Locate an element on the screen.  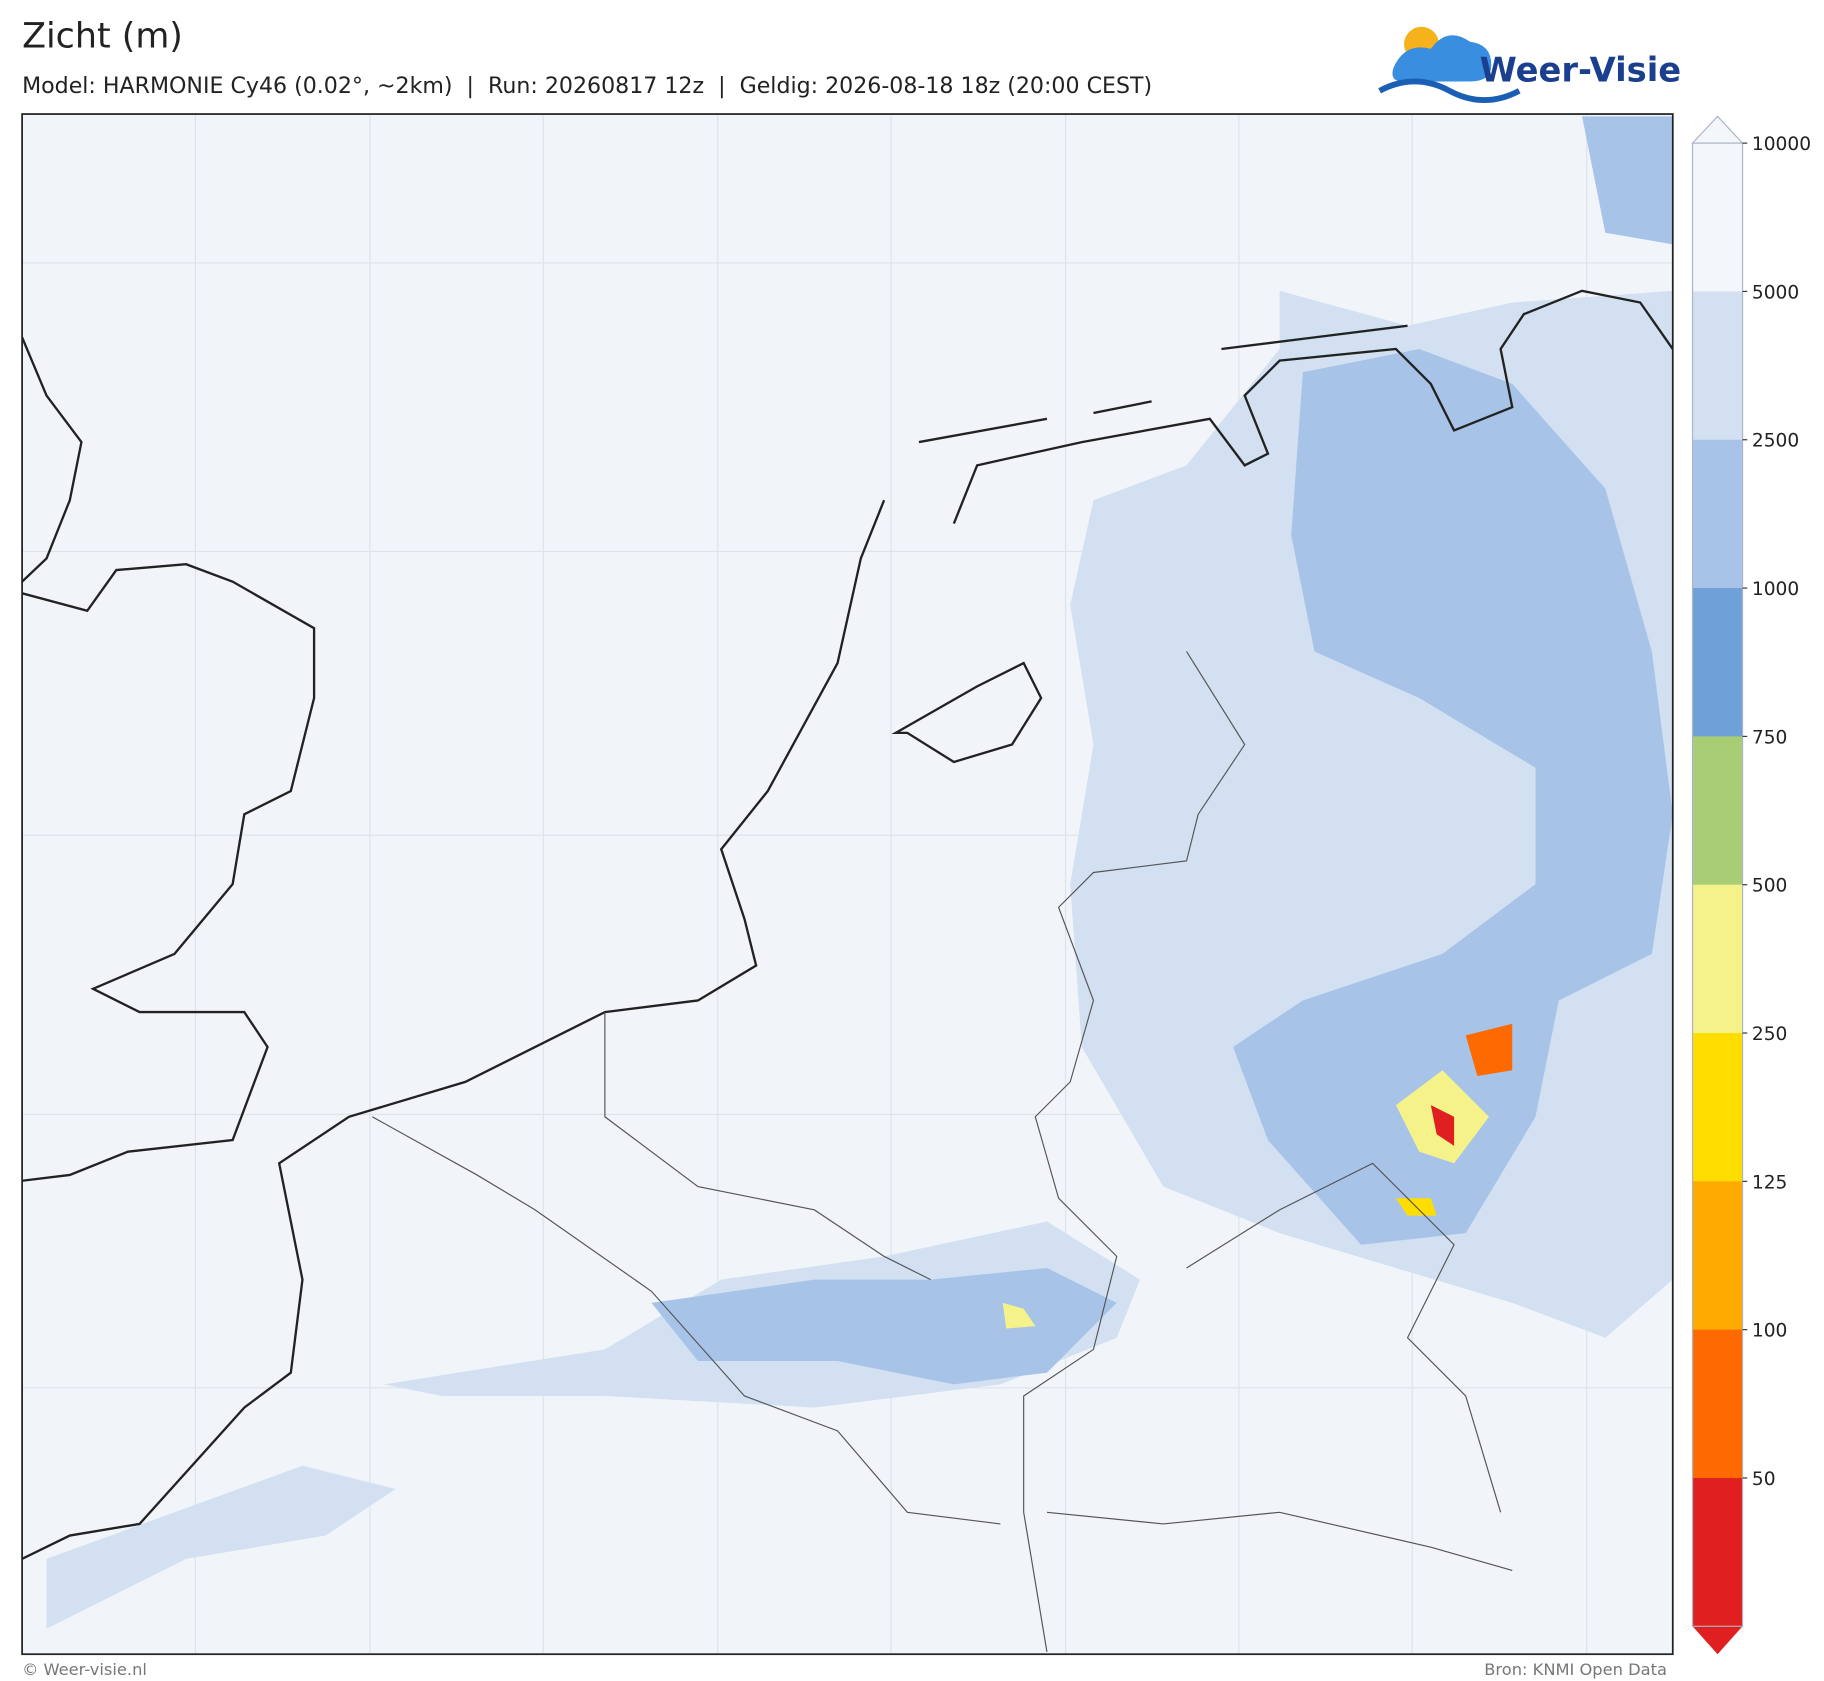
logo-wave is located at coordinates (1449, 90).